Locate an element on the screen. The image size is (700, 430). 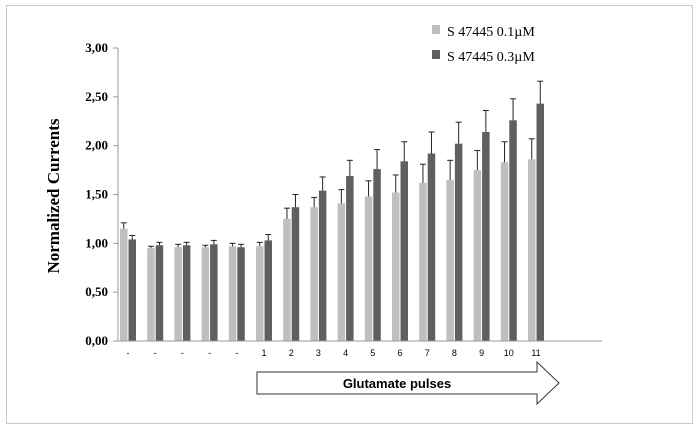
category-label: 4 is located at coordinates (345, 353).